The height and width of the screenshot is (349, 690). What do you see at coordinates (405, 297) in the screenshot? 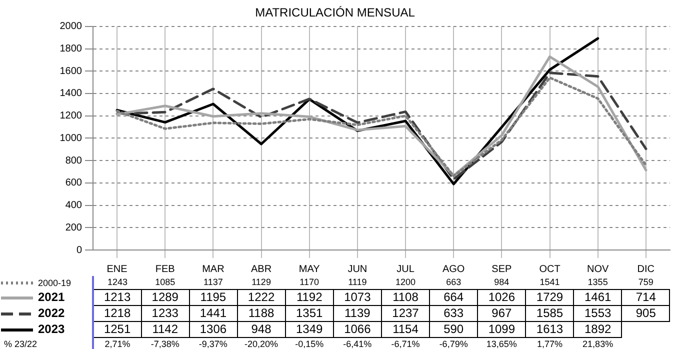
I see `data-label: 1108` at bounding box center [405, 297].